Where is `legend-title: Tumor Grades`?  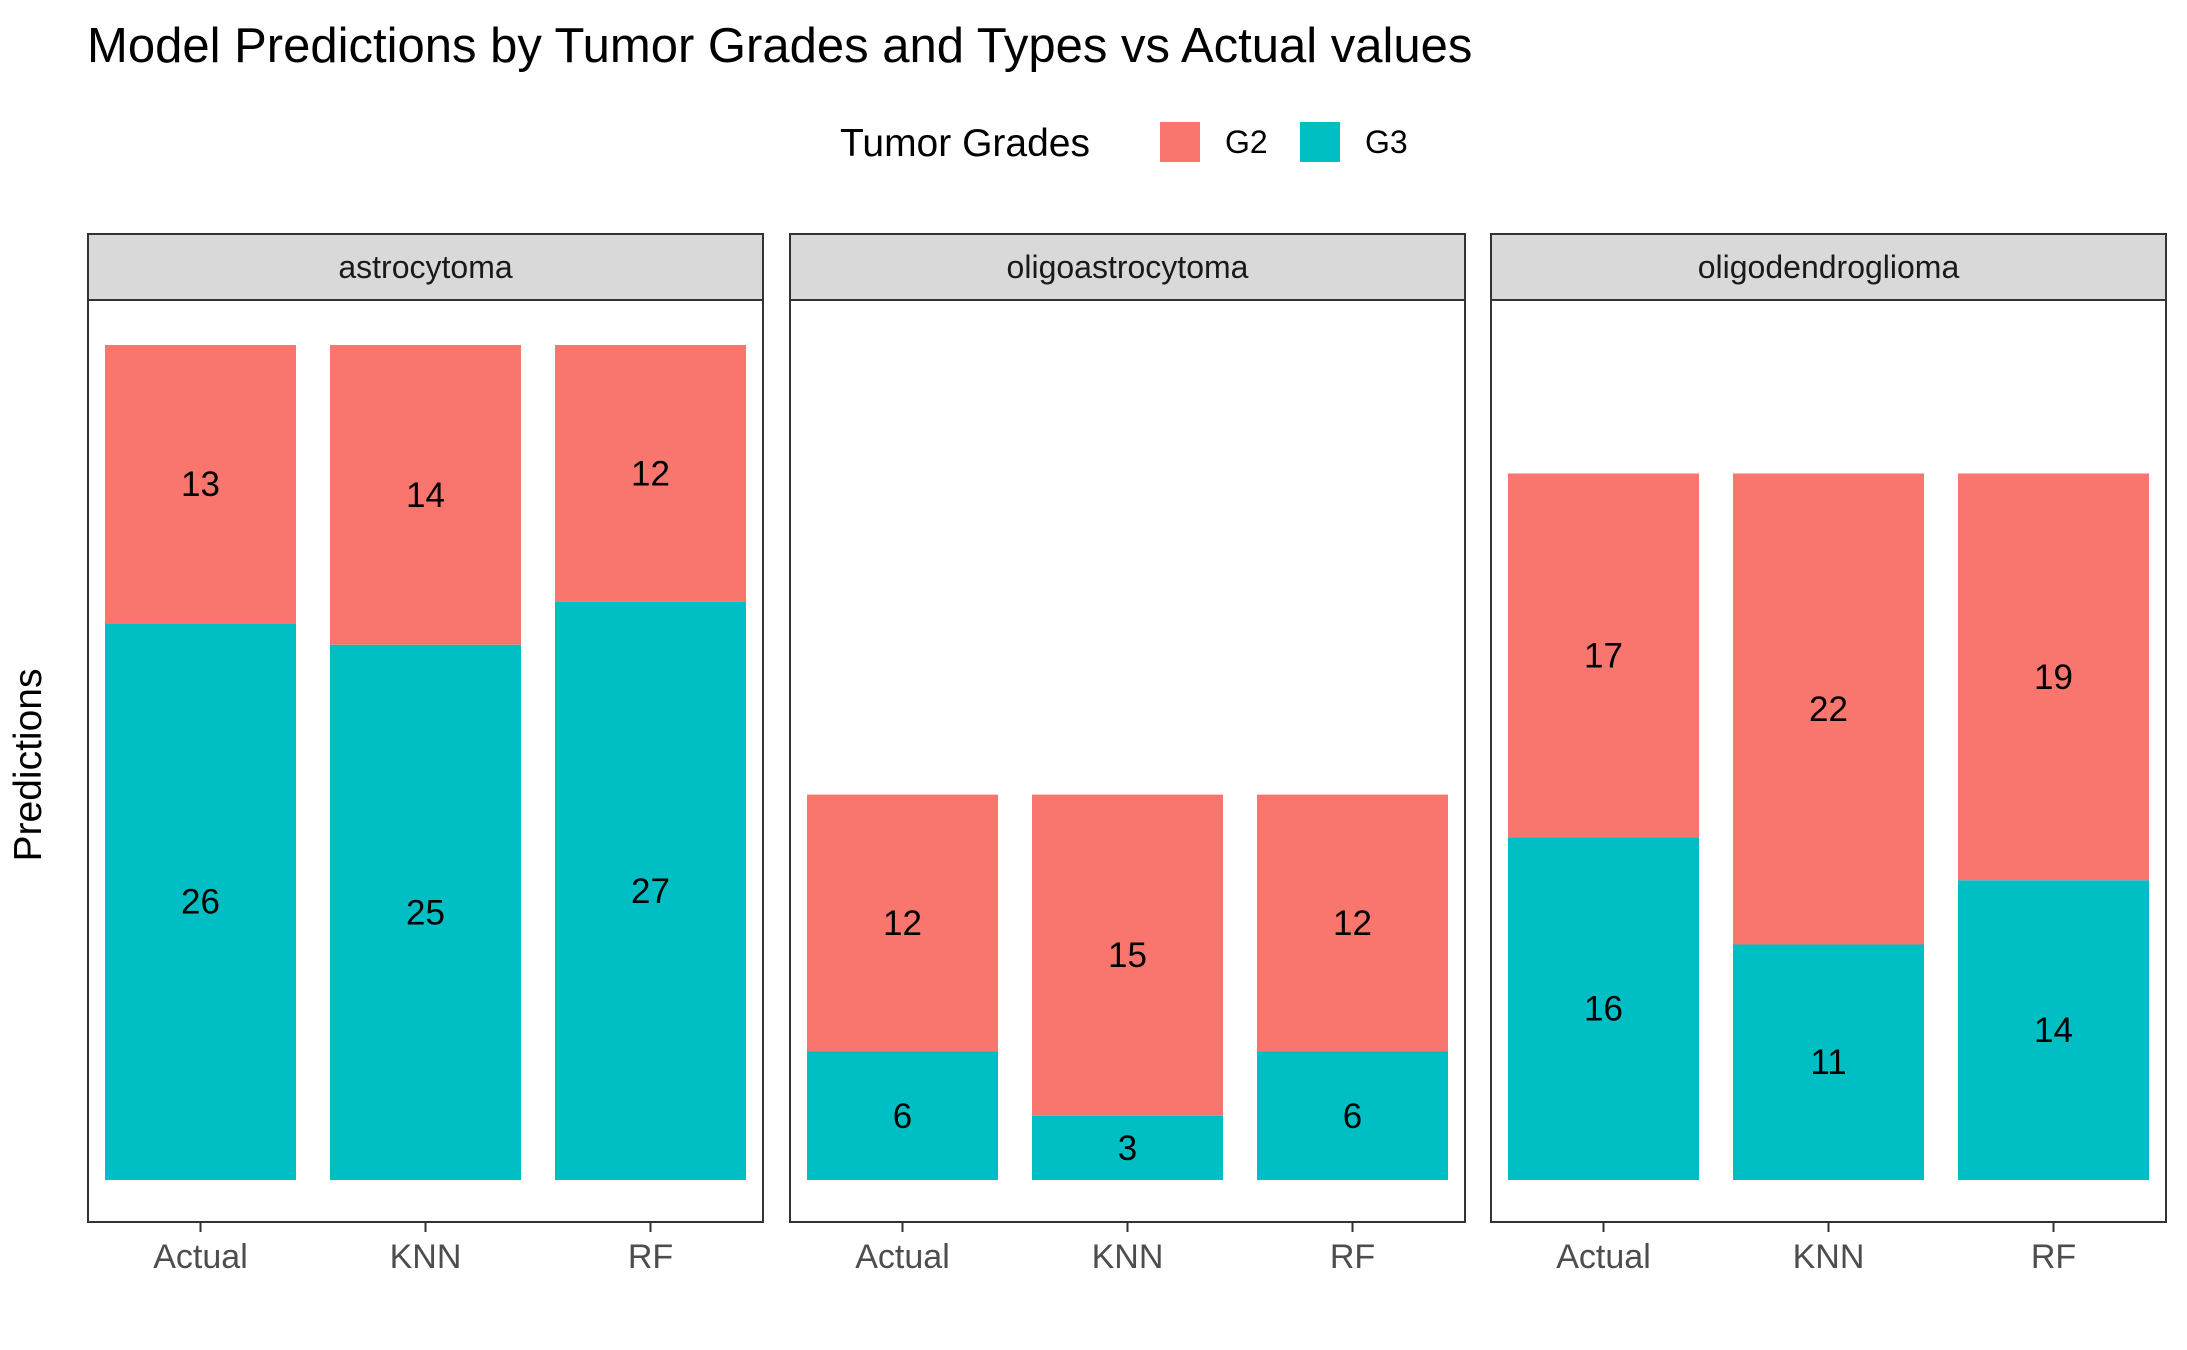
legend-title: Tumor Grades is located at coordinates (965, 143).